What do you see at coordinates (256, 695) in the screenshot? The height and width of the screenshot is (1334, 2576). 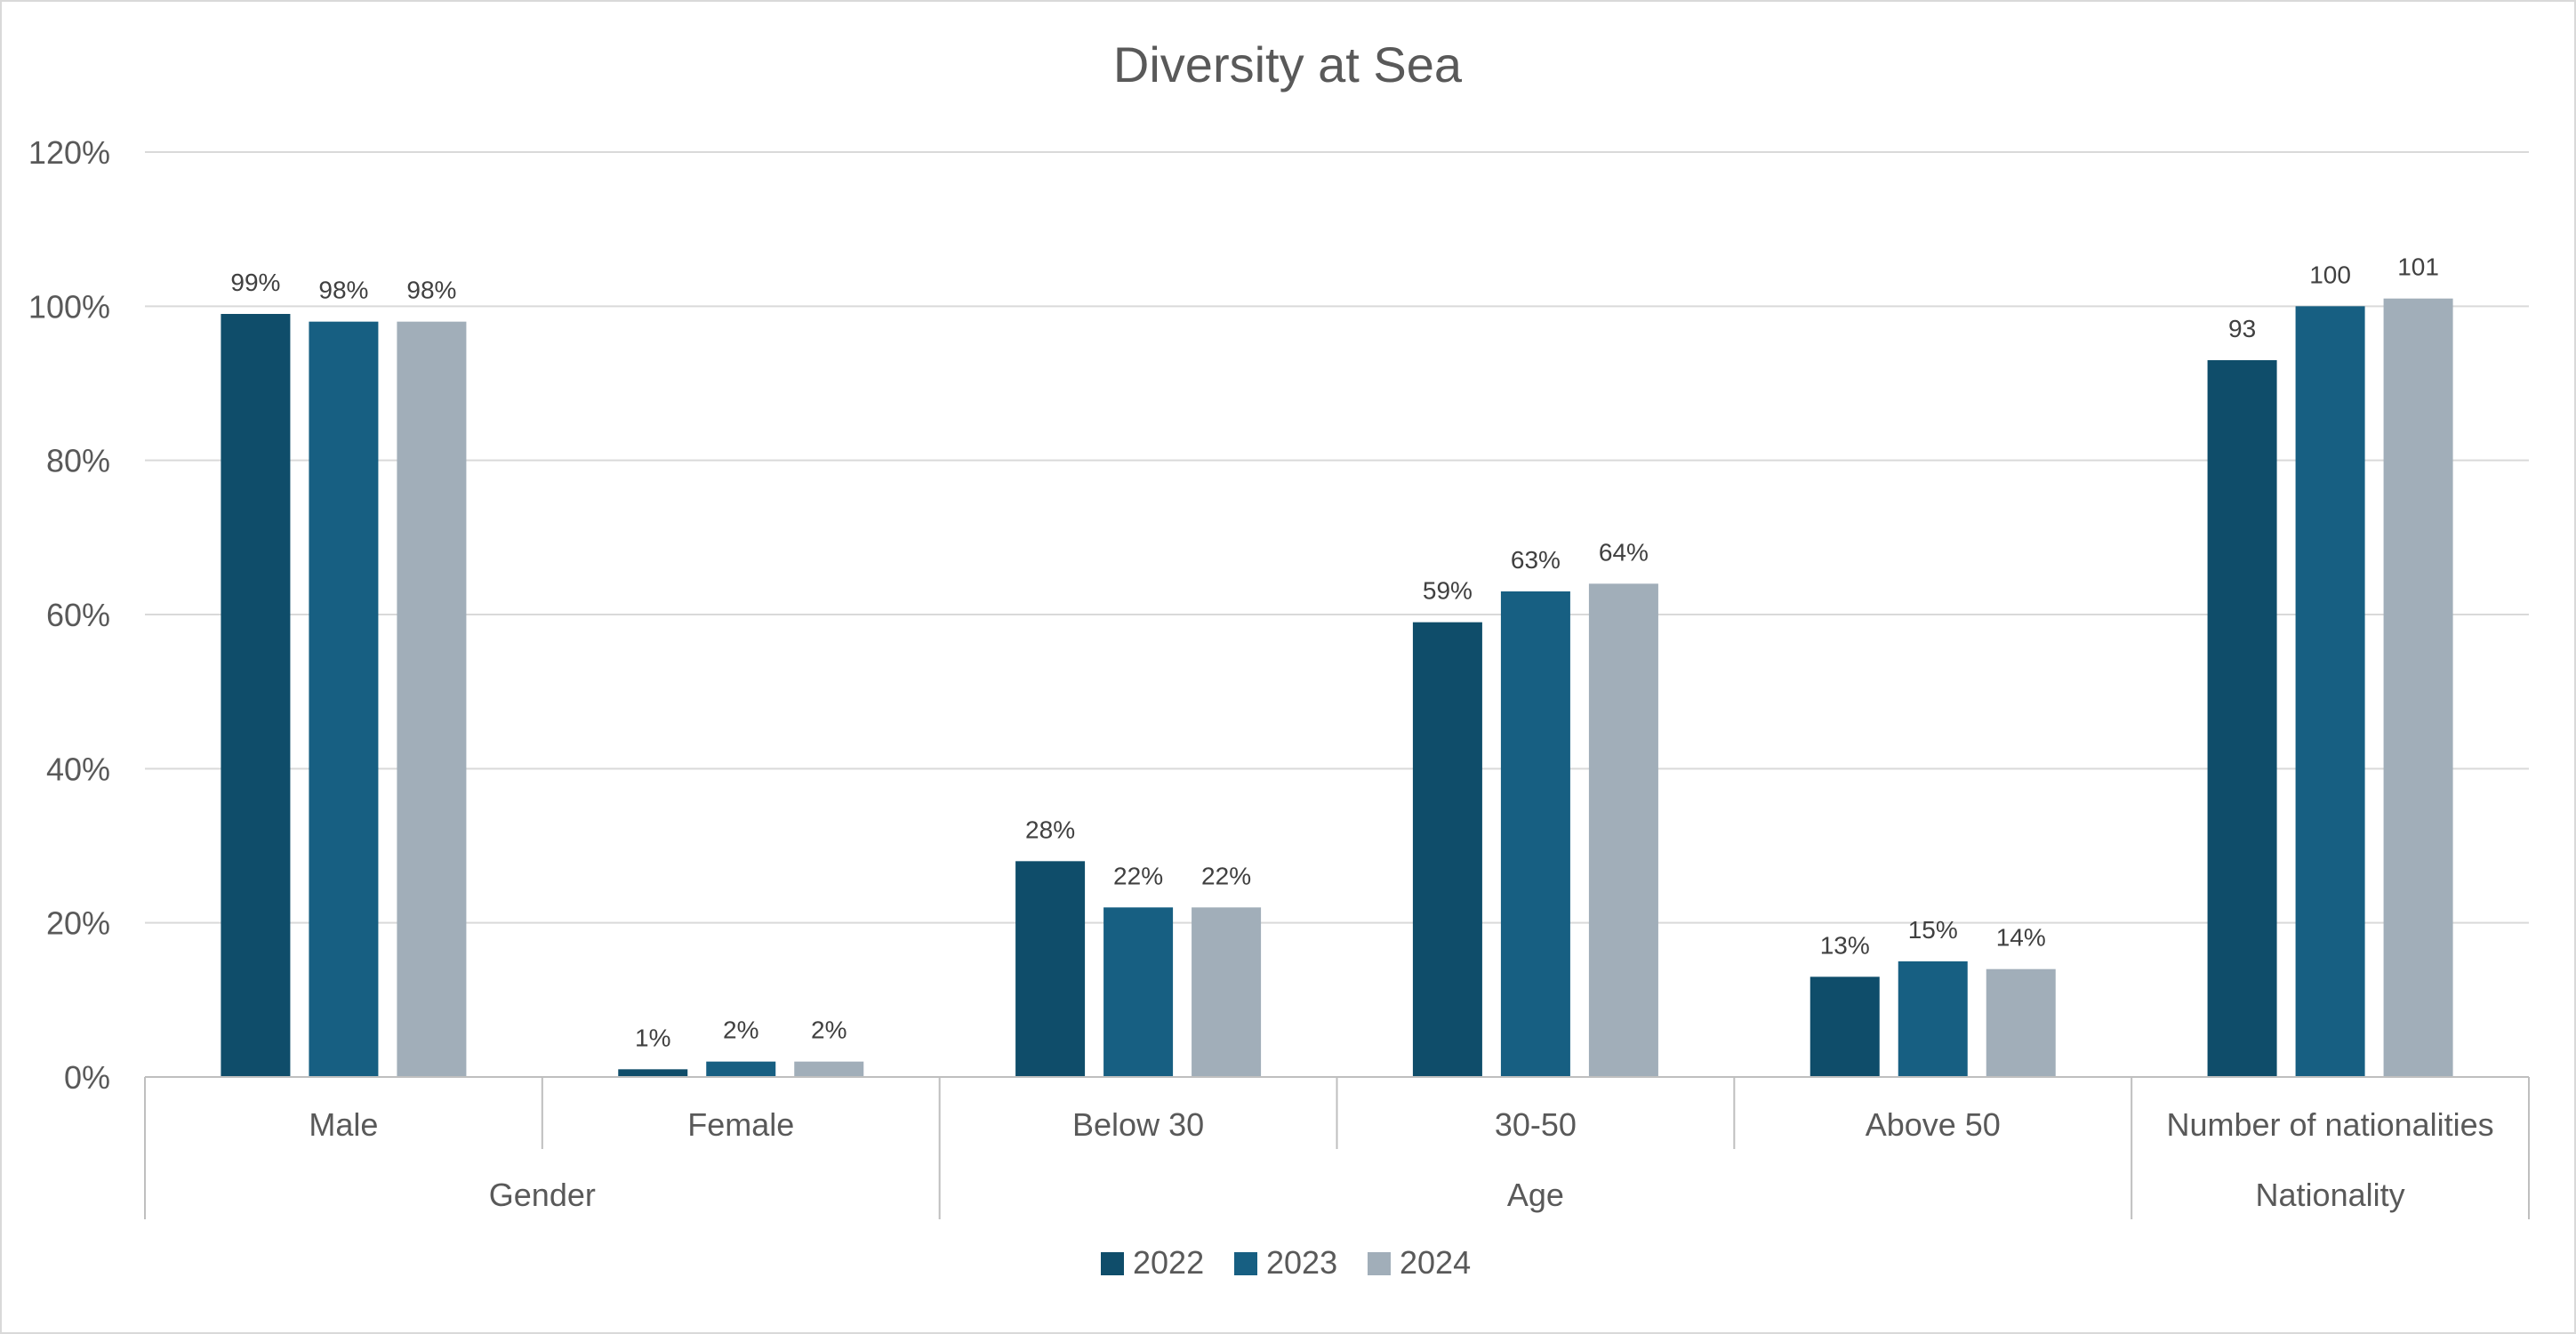 I see `bar-male-2022` at bounding box center [256, 695].